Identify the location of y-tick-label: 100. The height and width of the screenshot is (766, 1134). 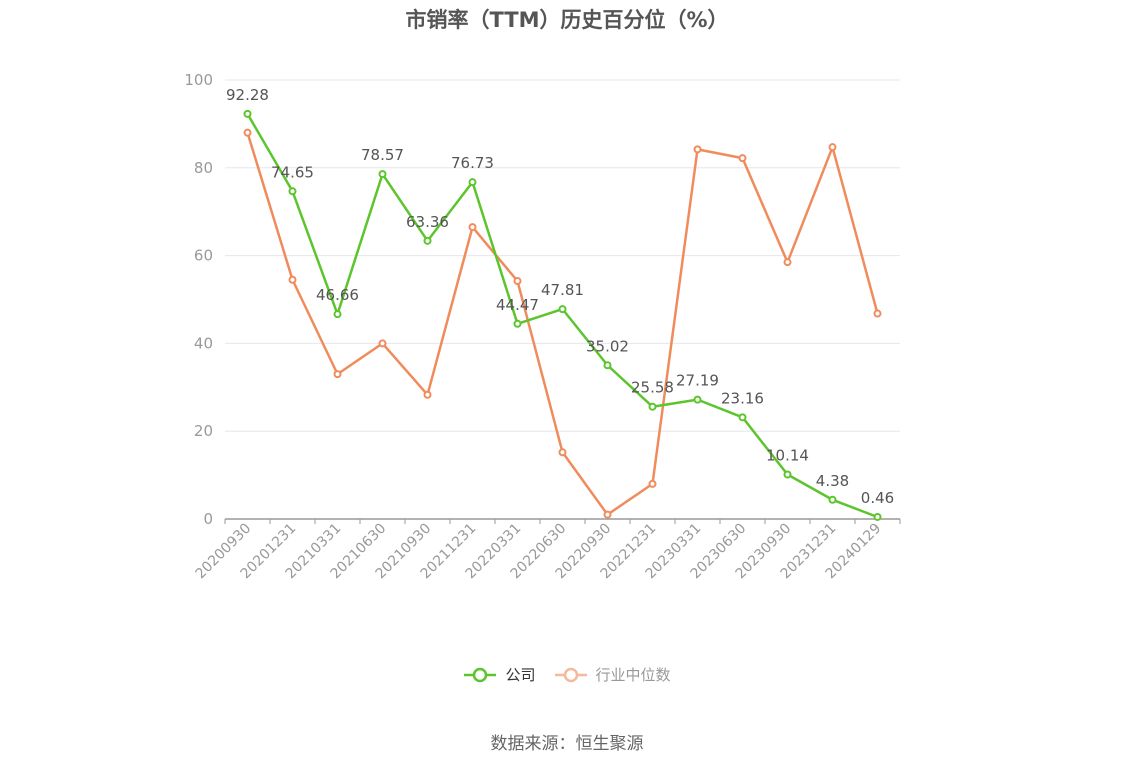
(198, 80).